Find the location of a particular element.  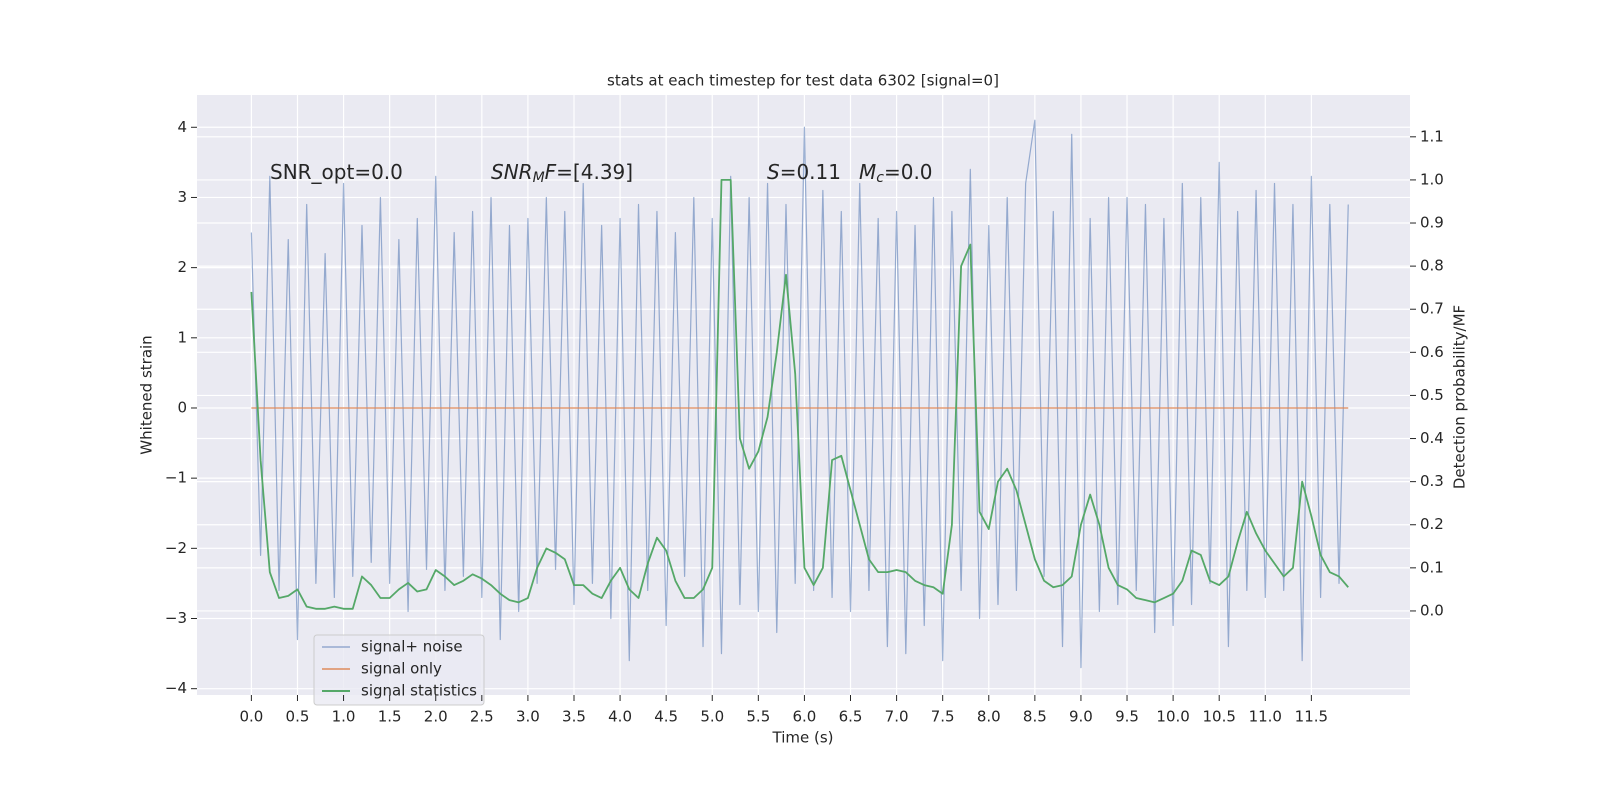

x-tick-label: 10.5 is located at coordinates (1218, 717).